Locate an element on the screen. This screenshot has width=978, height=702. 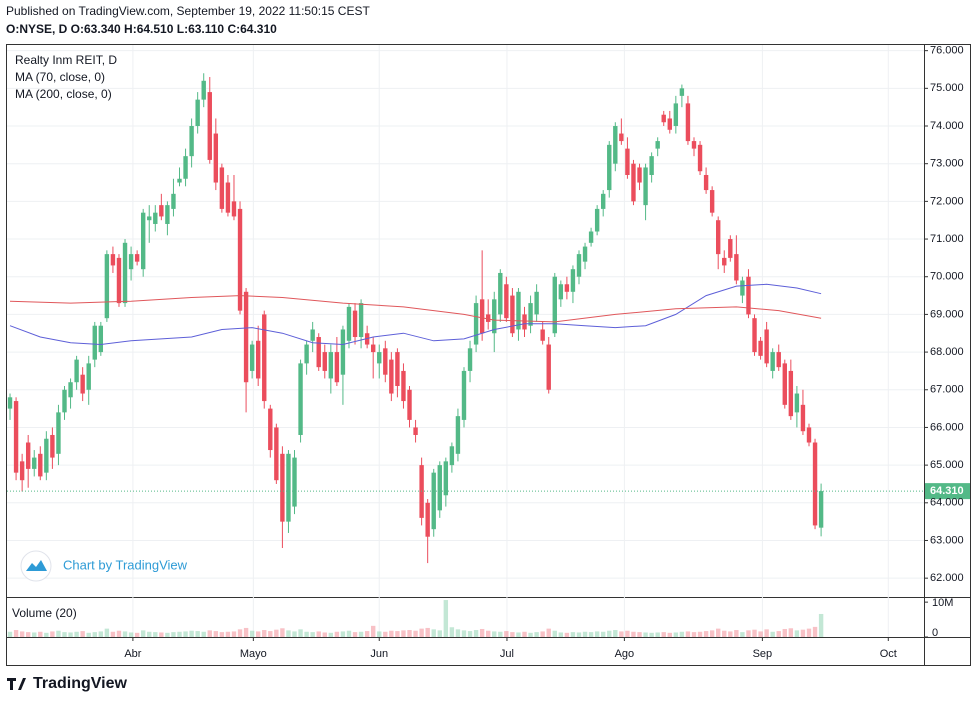
watermark: Chart by TradingView is located at coordinates (125, 564).